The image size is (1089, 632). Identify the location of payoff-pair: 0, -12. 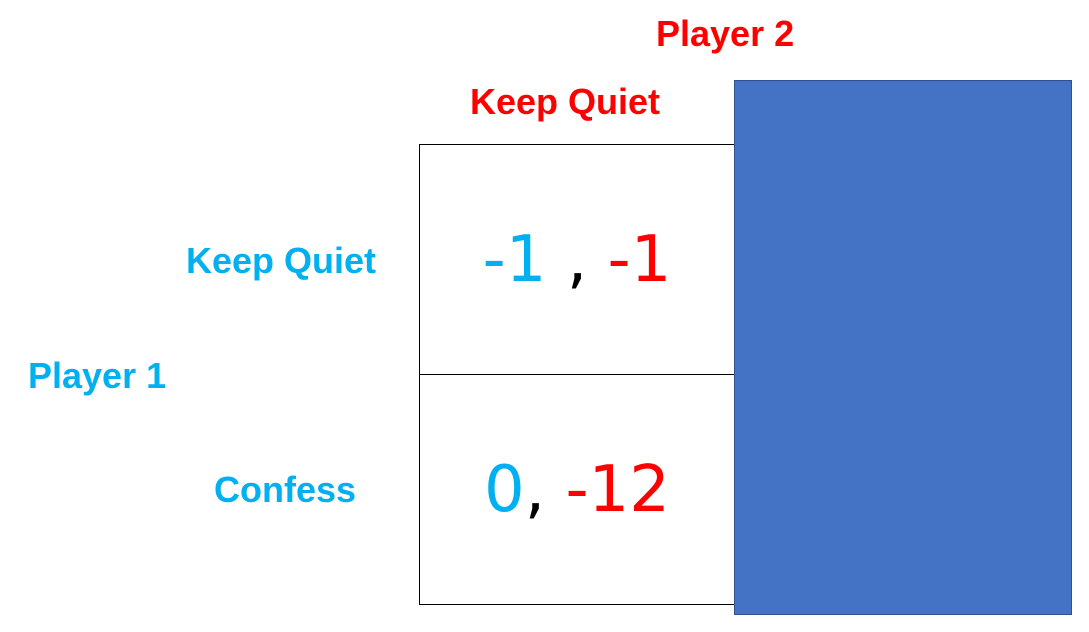
(577, 490).